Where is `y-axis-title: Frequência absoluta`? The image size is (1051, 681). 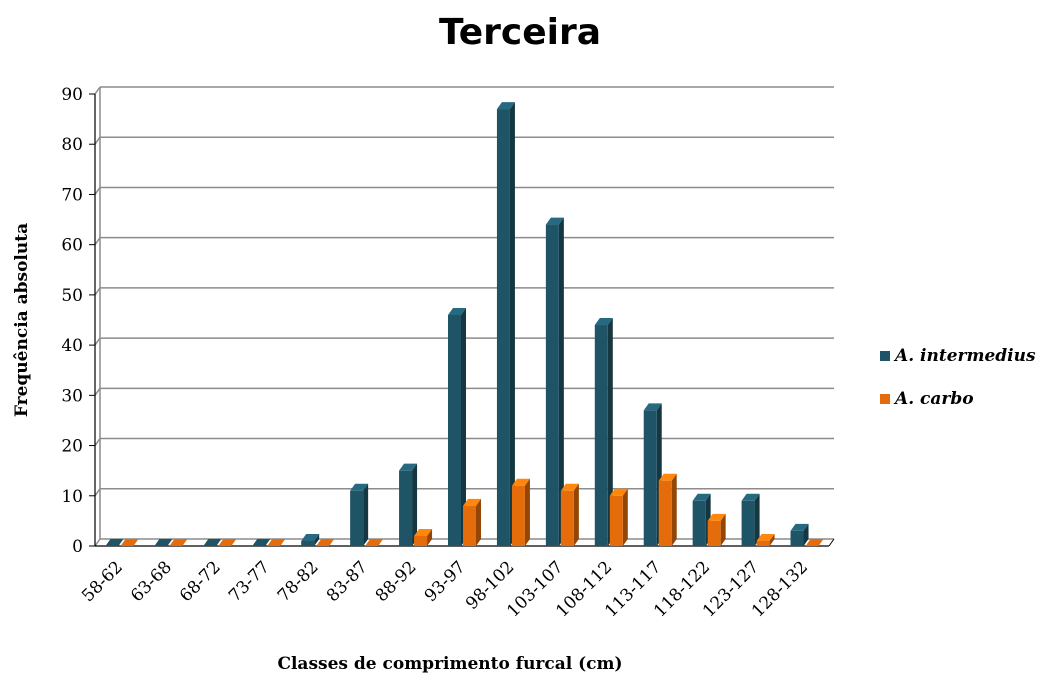 y-axis-title: Frequência absoluta is located at coordinates (22, 320).